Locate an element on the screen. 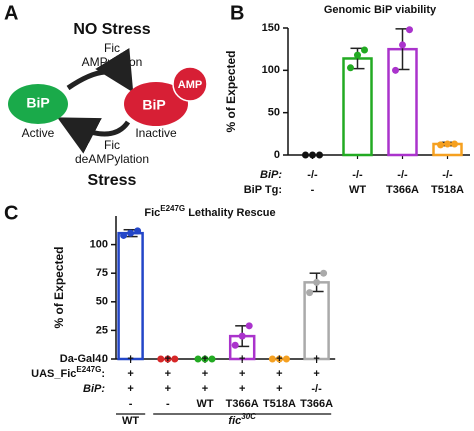 The width and height of the screenshot is (474, 431). chart-title-part: E247G is located at coordinates (172, 208).